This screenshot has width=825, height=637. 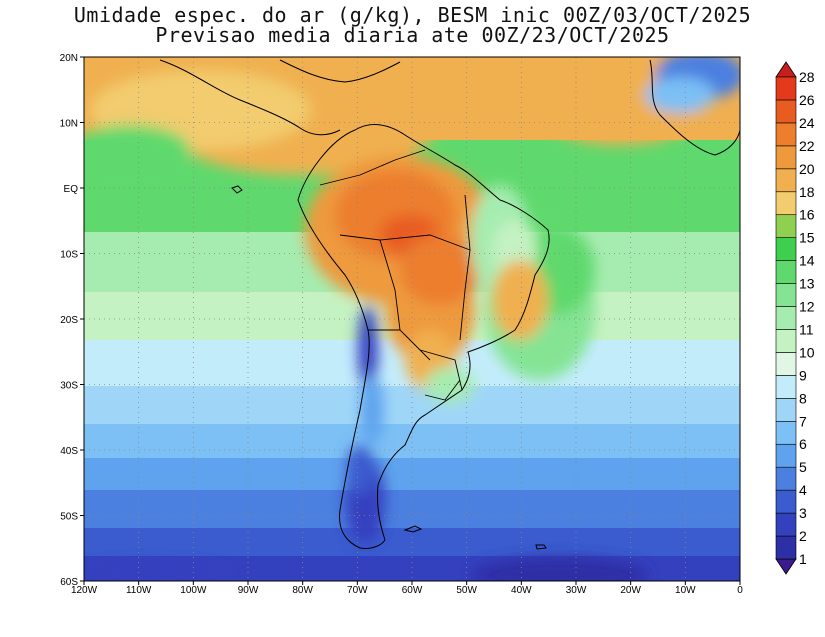 I want to click on colorbar-label: 26, so click(x=807, y=100).